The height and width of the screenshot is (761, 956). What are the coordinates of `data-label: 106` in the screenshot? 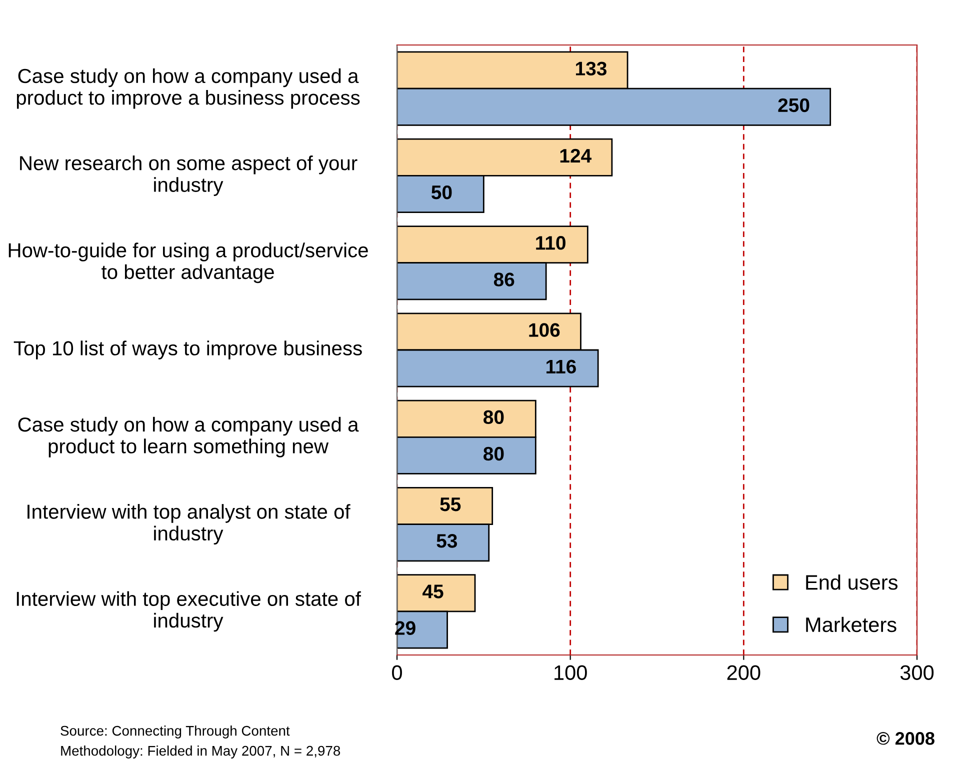 It's located at (544, 330).